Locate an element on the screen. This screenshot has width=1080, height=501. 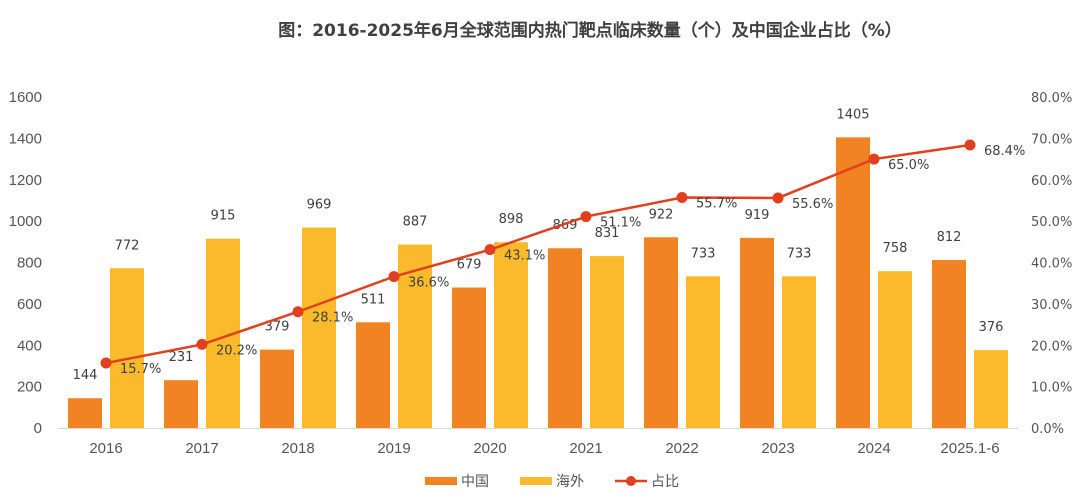
right-axis-tick-label: 0.0% is located at coordinates (1047, 429).